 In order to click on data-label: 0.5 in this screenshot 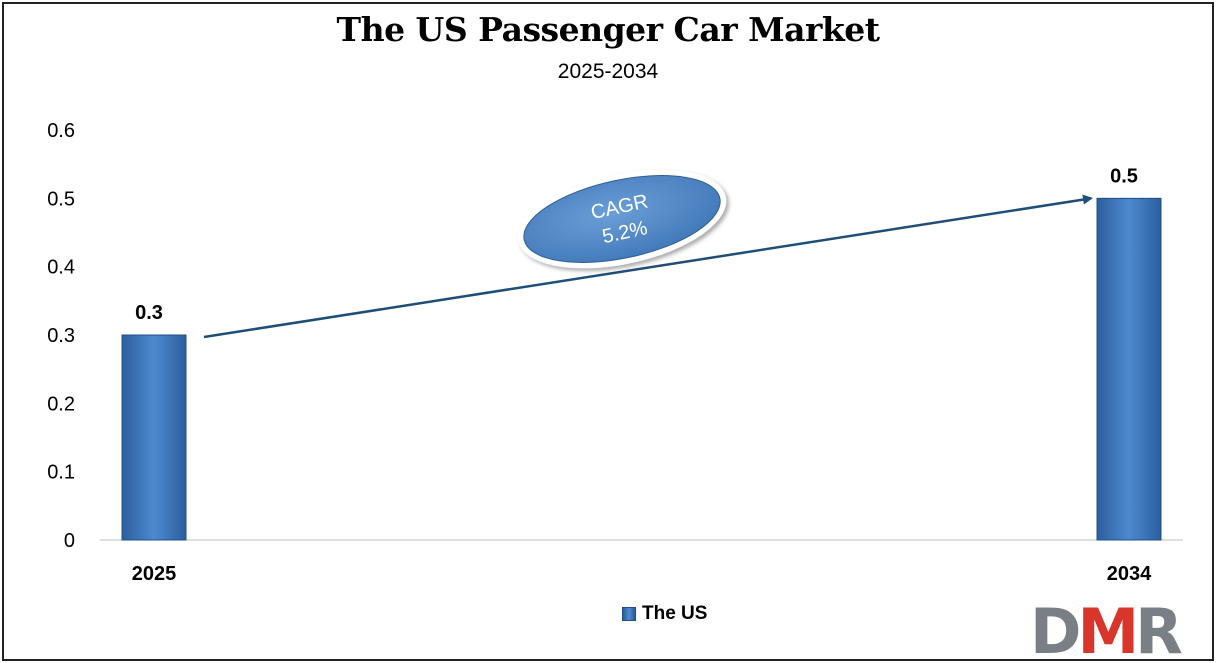, I will do `click(1124, 176)`.